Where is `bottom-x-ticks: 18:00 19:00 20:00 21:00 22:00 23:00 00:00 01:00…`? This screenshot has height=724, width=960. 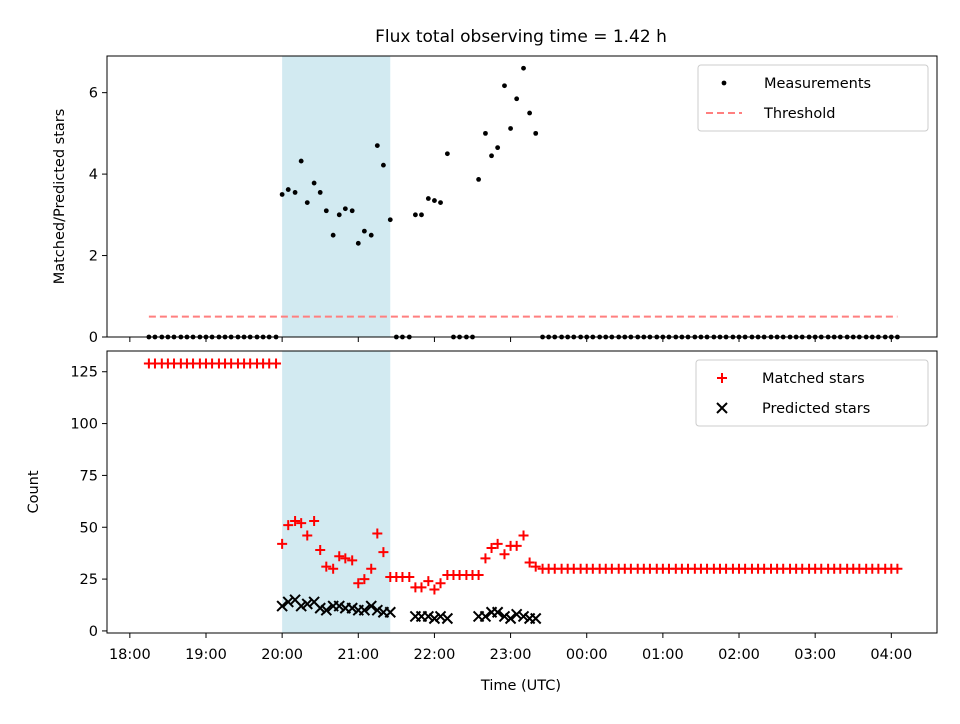 bottom-x-ticks: 18:00 19:00 20:00 21:00 22:00 23:00 00:00 01:00… is located at coordinates (510, 648).